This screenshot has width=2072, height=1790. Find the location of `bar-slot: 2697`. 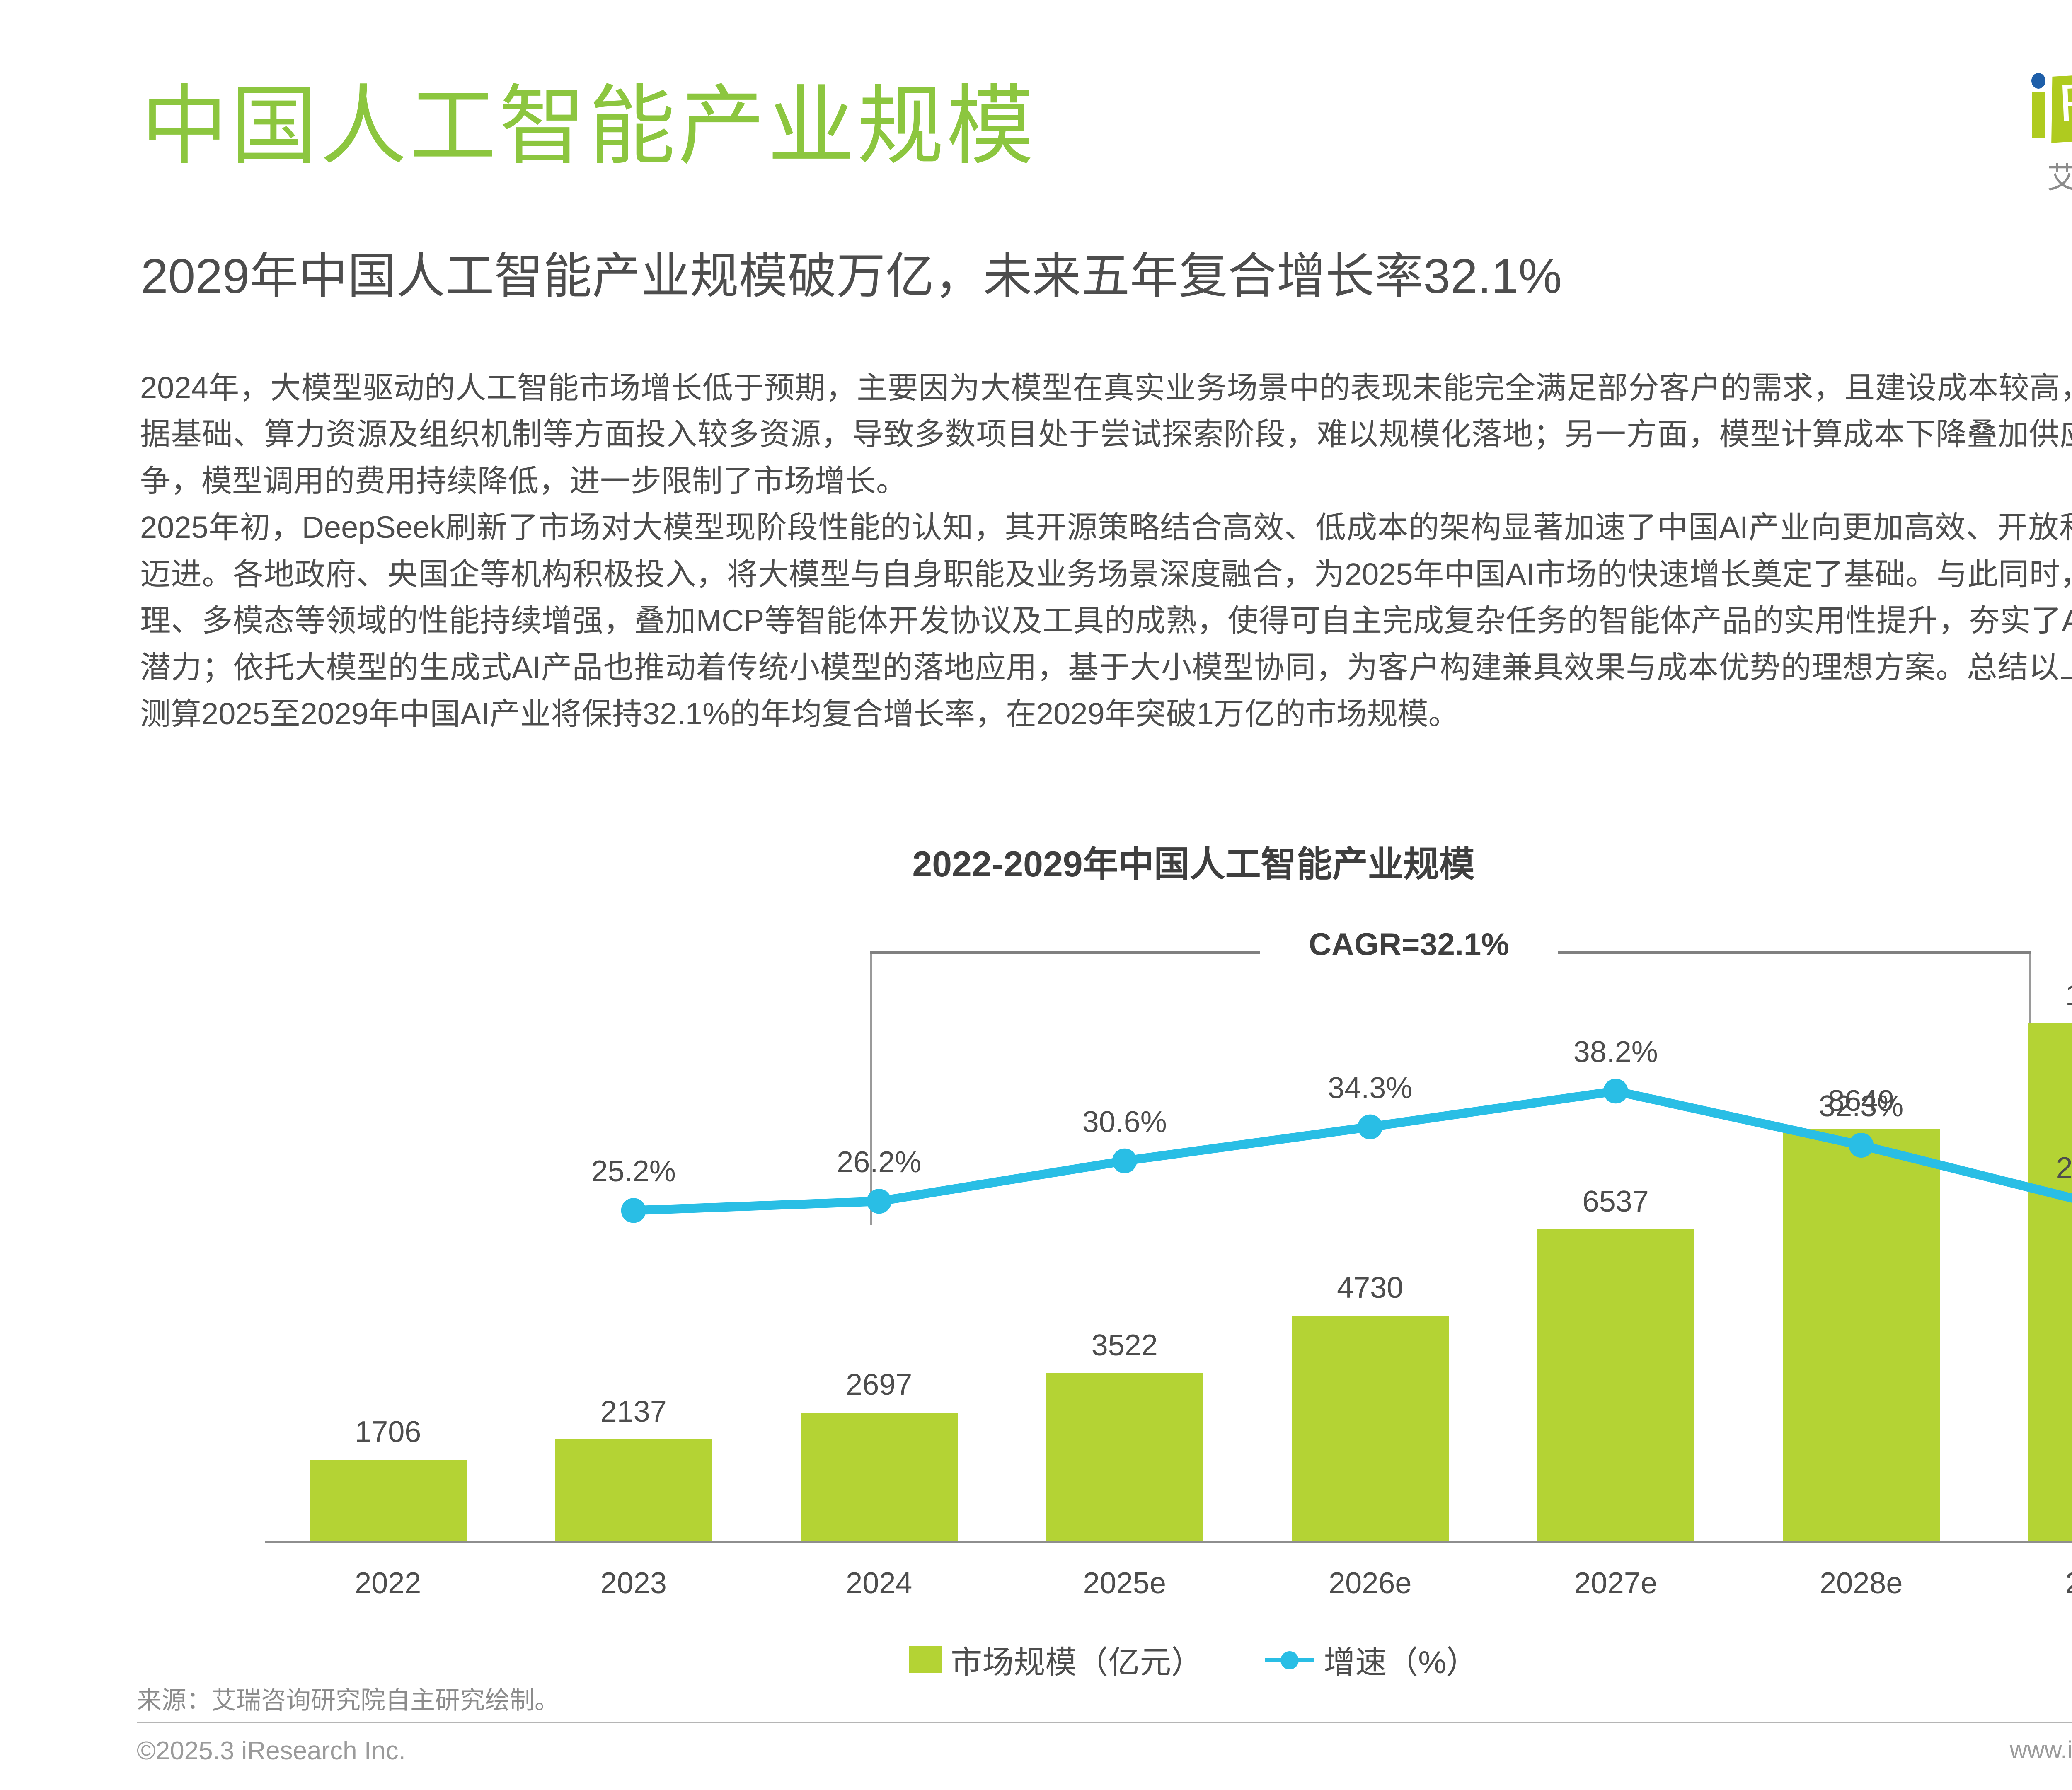

bar-slot: 2697 is located at coordinates (879, 1231).